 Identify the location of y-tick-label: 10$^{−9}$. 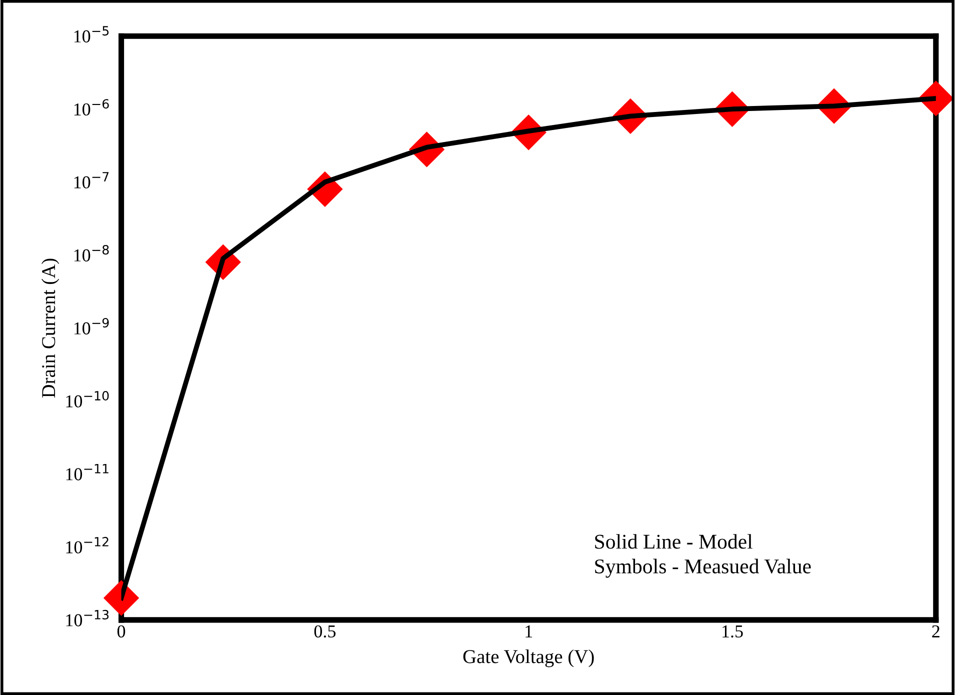
(91, 326).